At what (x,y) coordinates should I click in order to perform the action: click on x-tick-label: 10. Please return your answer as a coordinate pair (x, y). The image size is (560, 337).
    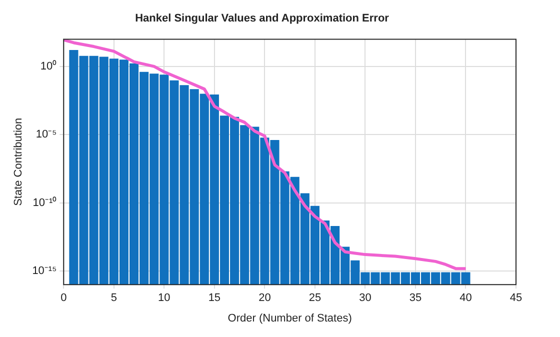
    Looking at the image, I should click on (164, 298).